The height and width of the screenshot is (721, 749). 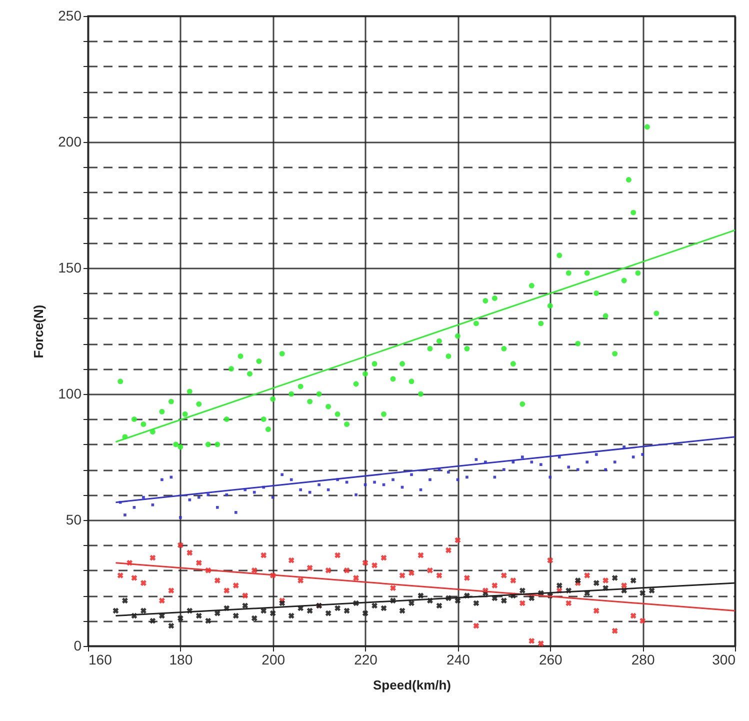 What do you see at coordinates (70, 142) in the screenshot?
I see `y-tick-label: 200` at bounding box center [70, 142].